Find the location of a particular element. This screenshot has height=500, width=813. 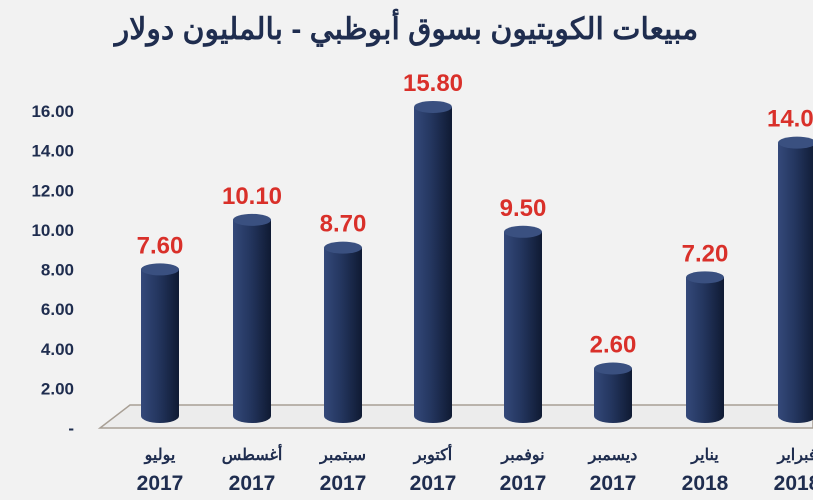

y-tick-label: 16.00 is located at coordinates (52, 111).